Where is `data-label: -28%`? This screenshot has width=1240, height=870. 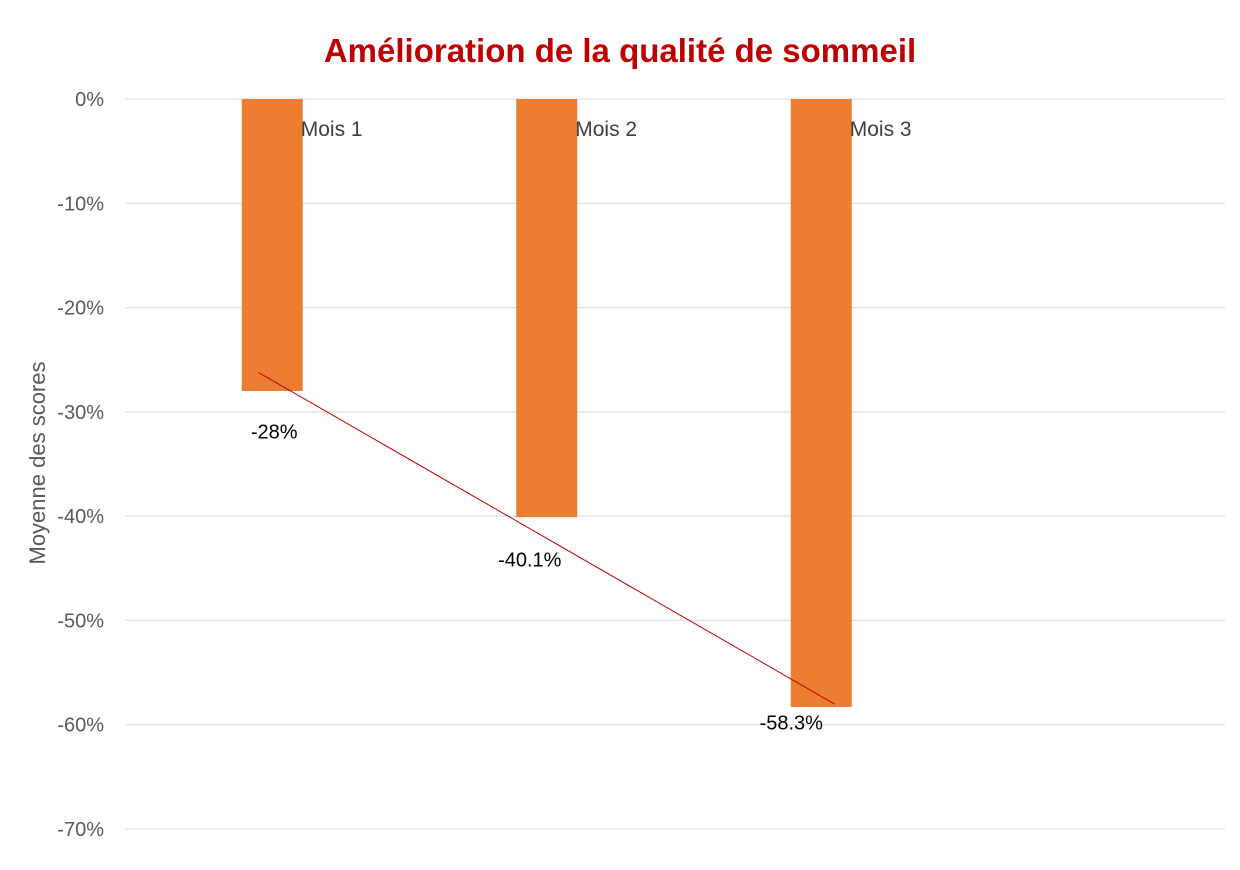 data-label: -28% is located at coordinates (274, 432).